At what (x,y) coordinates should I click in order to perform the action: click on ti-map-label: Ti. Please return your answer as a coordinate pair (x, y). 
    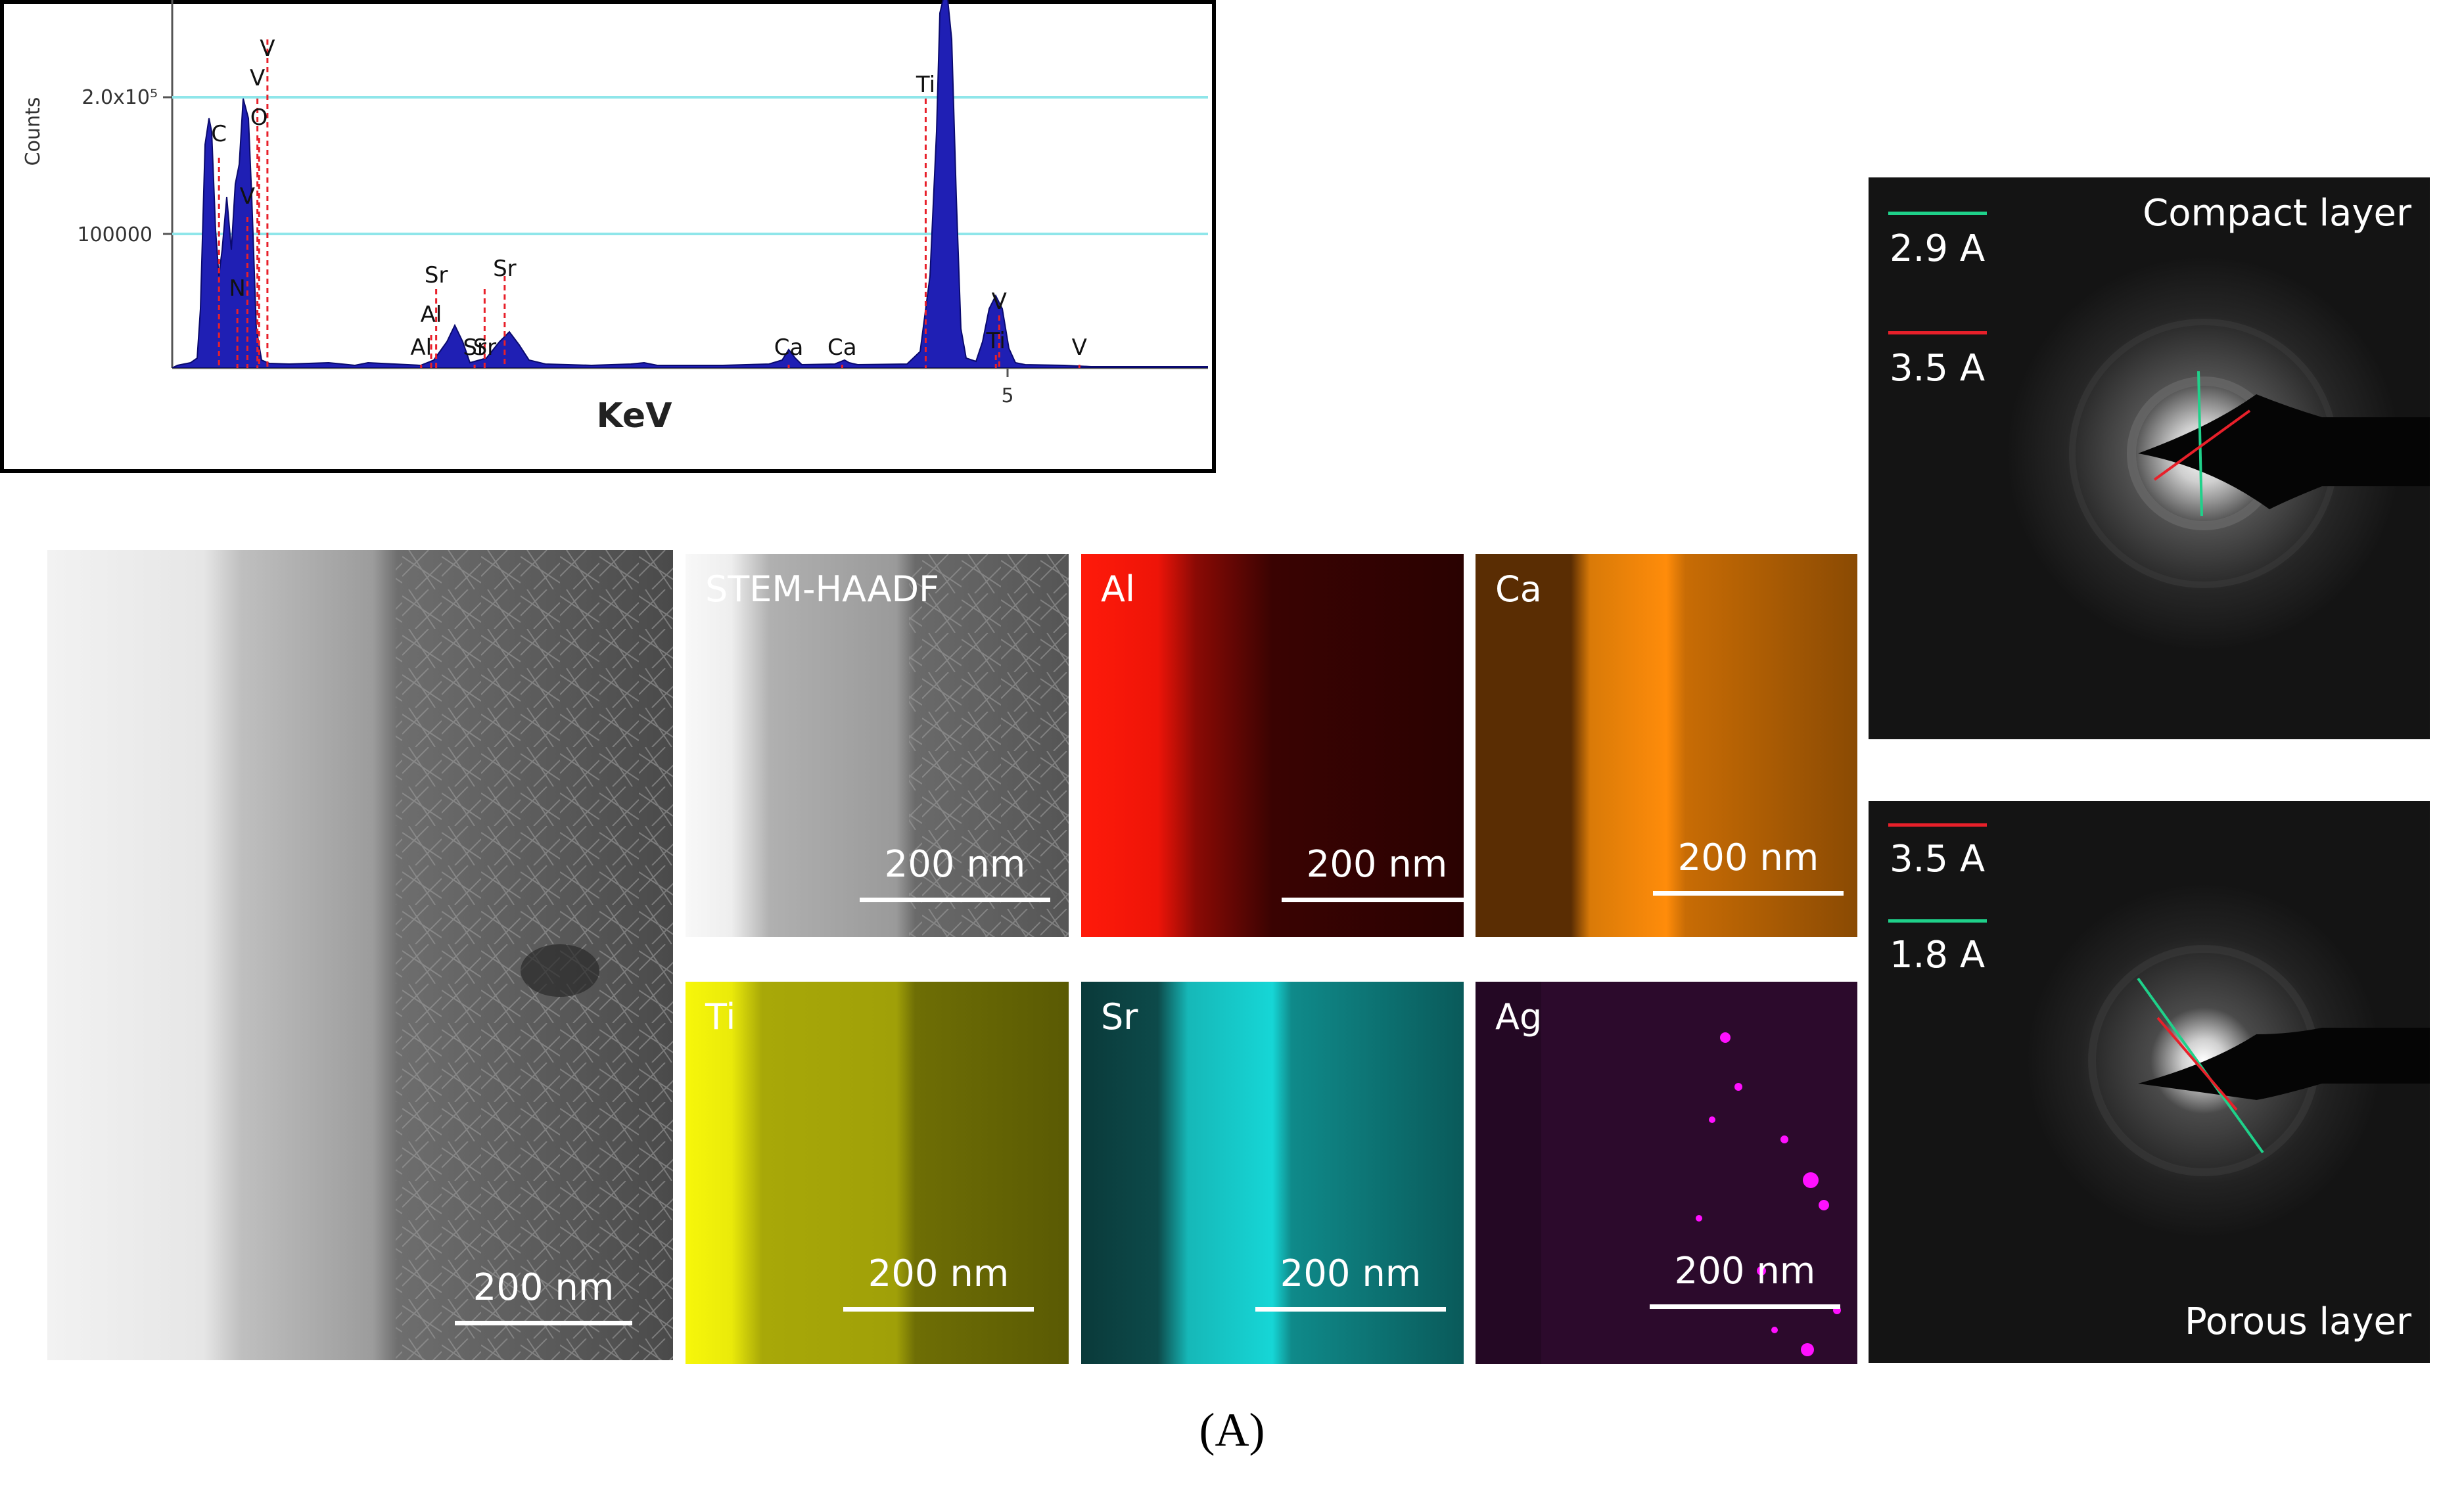
    Looking at the image, I should click on (720, 1017).